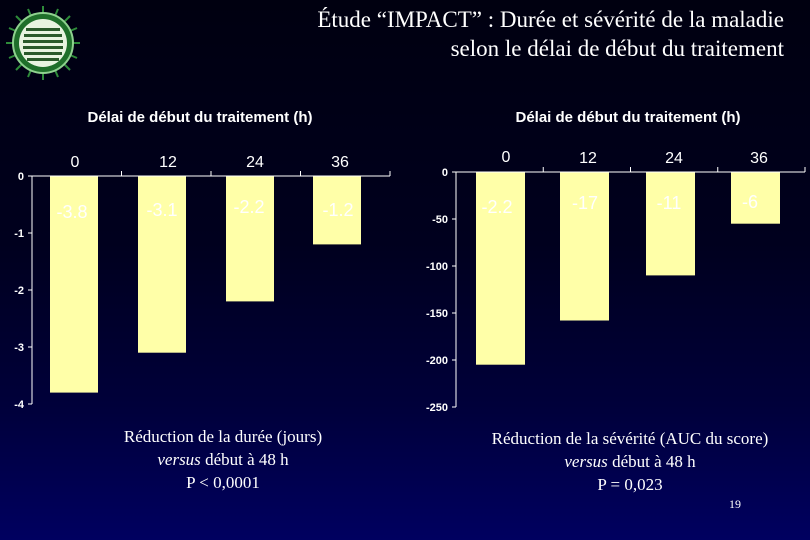 This screenshot has height=540, width=810. What do you see at coordinates (168, 162) in the screenshot?
I see `chart-duration-cat-1: 12` at bounding box center [168, 162].